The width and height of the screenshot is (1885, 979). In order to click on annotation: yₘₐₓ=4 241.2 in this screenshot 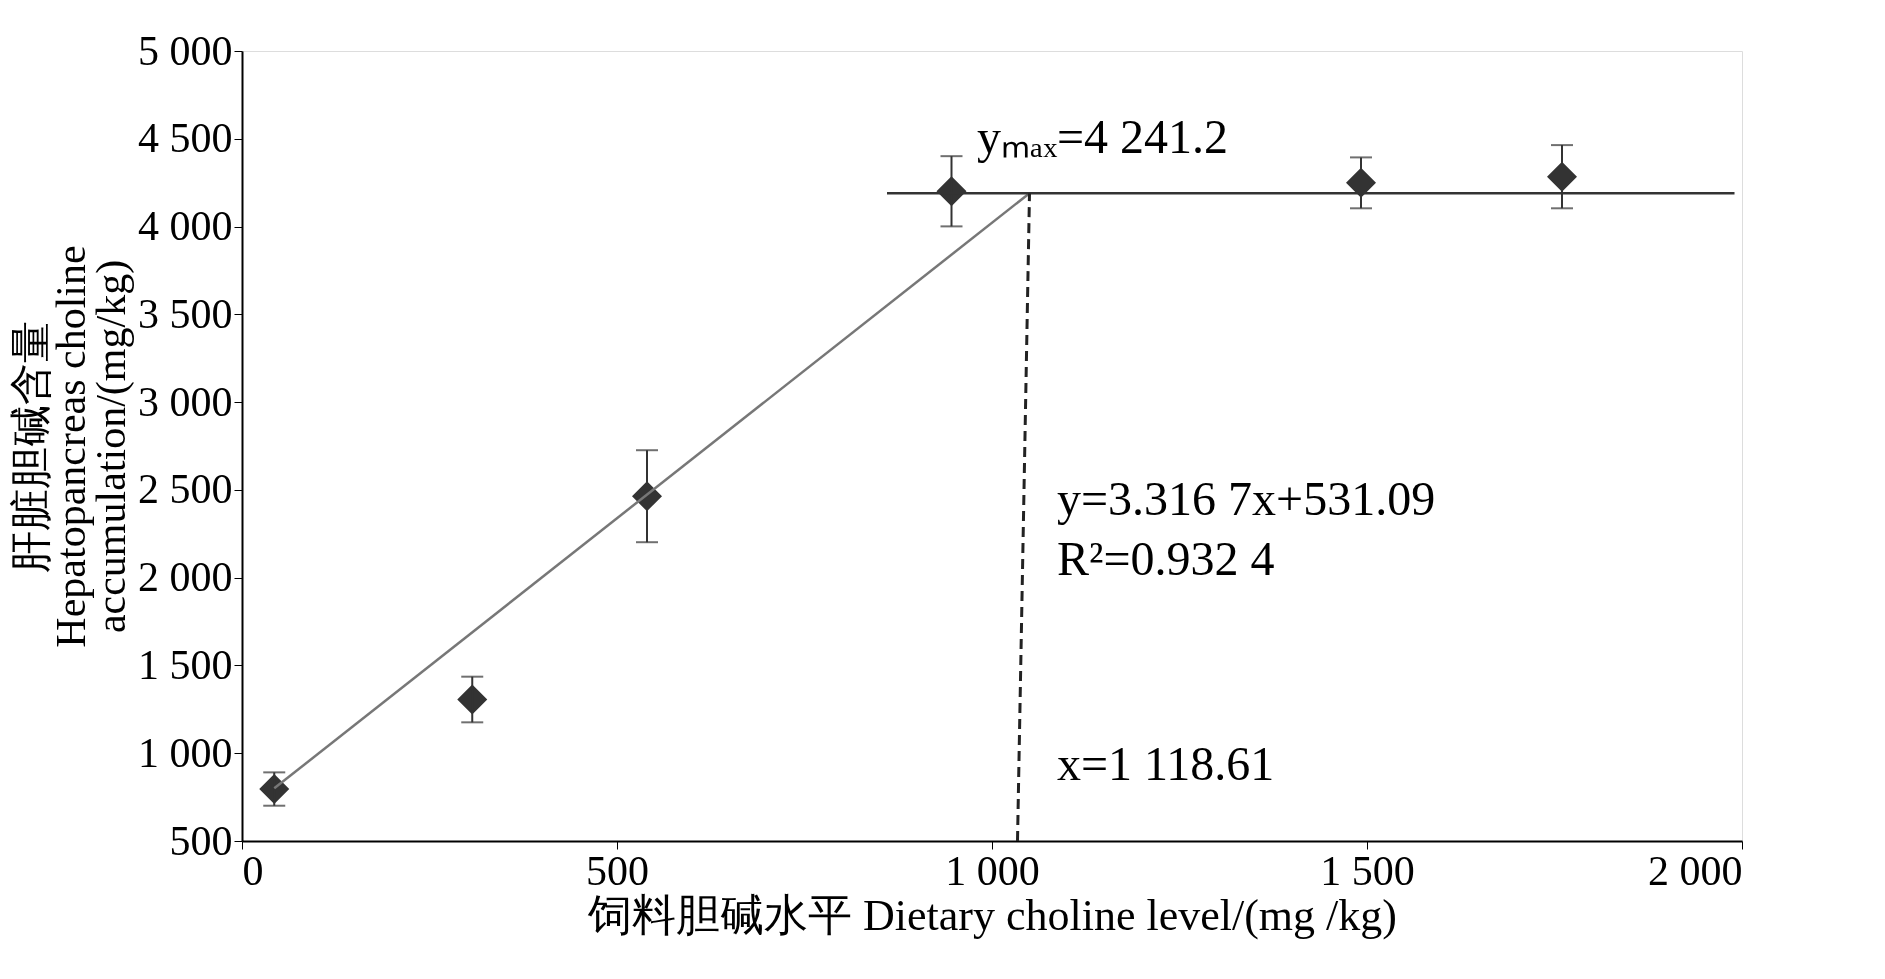, I will do `click(1103, 136)`.